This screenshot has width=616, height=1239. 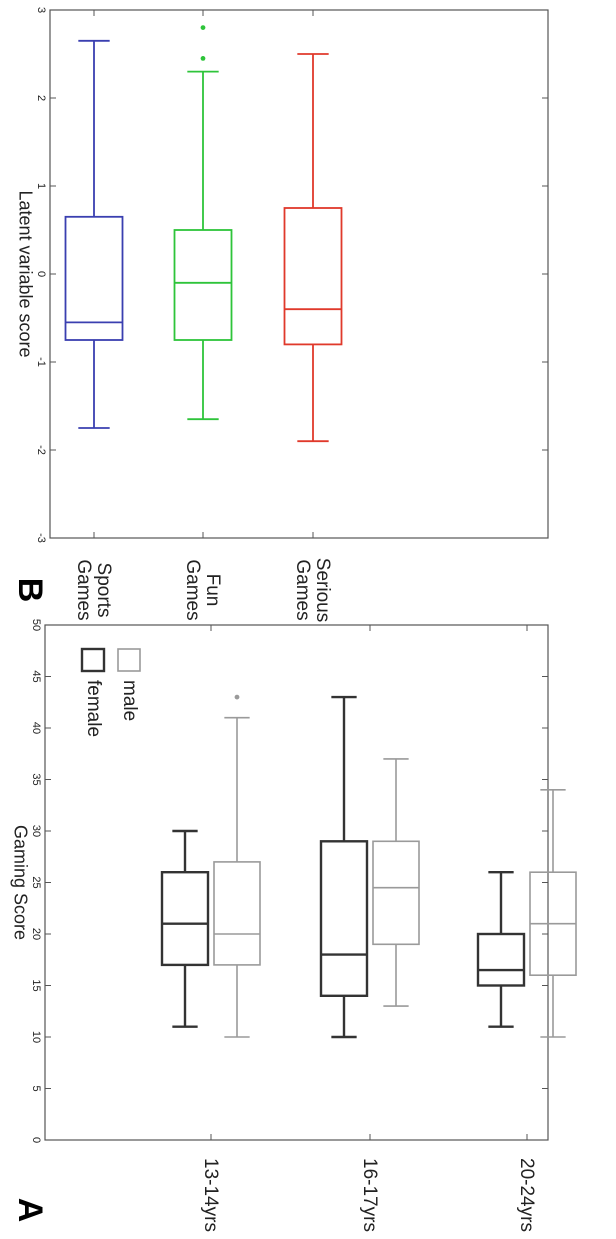 What do you see at coordinates (36, 676) in the screenshot?
I see `y-tick-label: 45` at bounding box center [36, 676].